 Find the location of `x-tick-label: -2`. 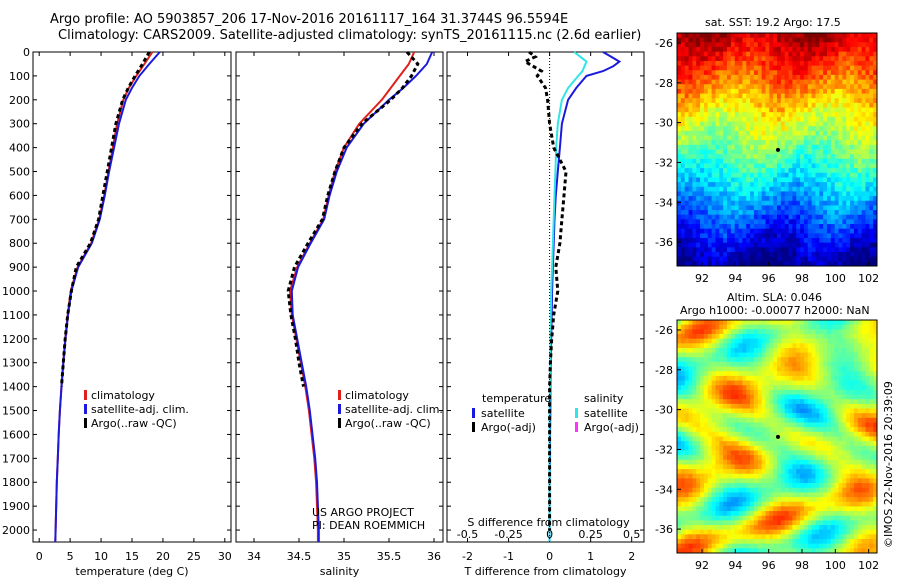

x-tick-label: -2 is located at coordinates (467, 556).